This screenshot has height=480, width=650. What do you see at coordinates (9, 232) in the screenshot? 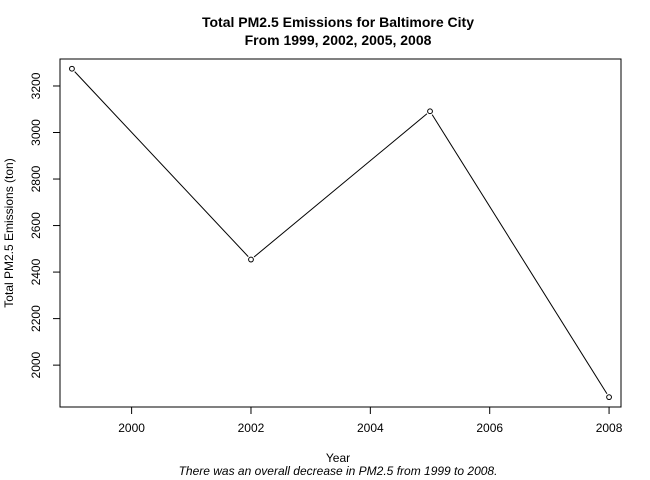
I see `y-axis-label: Total PM2.5 Emissions (ton)` at bounding box center [9, 232].